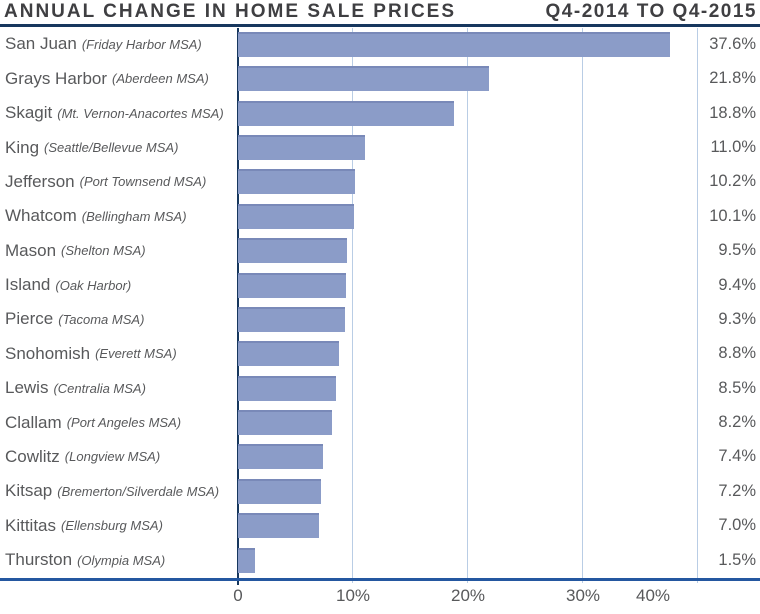 The height and width of the screenshot is (614, 760). I want to click on bar-kitsap, so click(279, 491).